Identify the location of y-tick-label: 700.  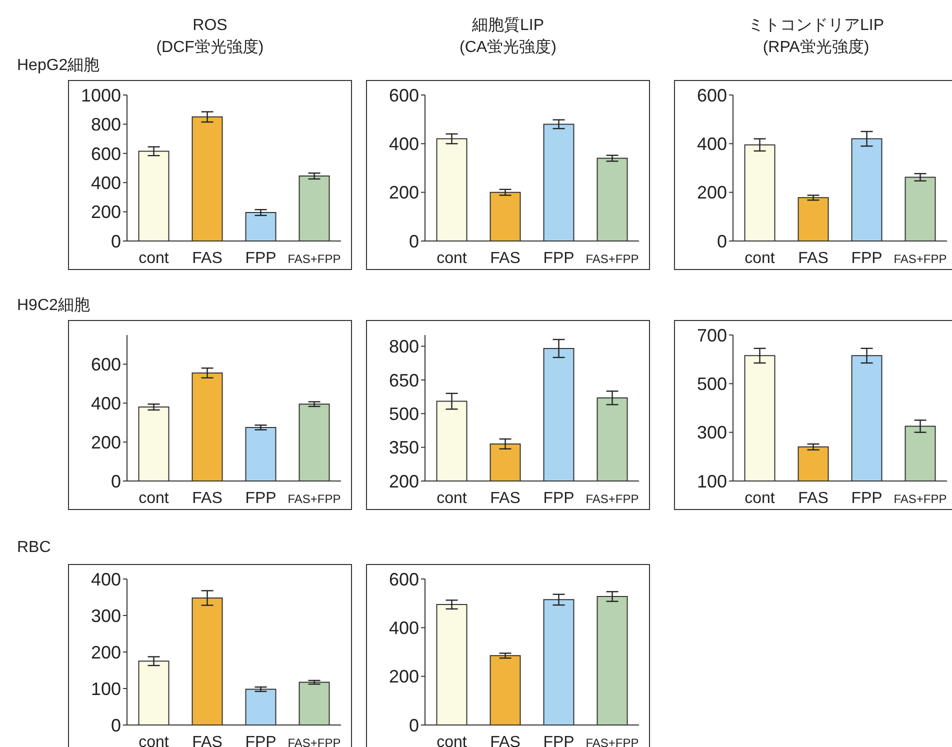
(711, 335).